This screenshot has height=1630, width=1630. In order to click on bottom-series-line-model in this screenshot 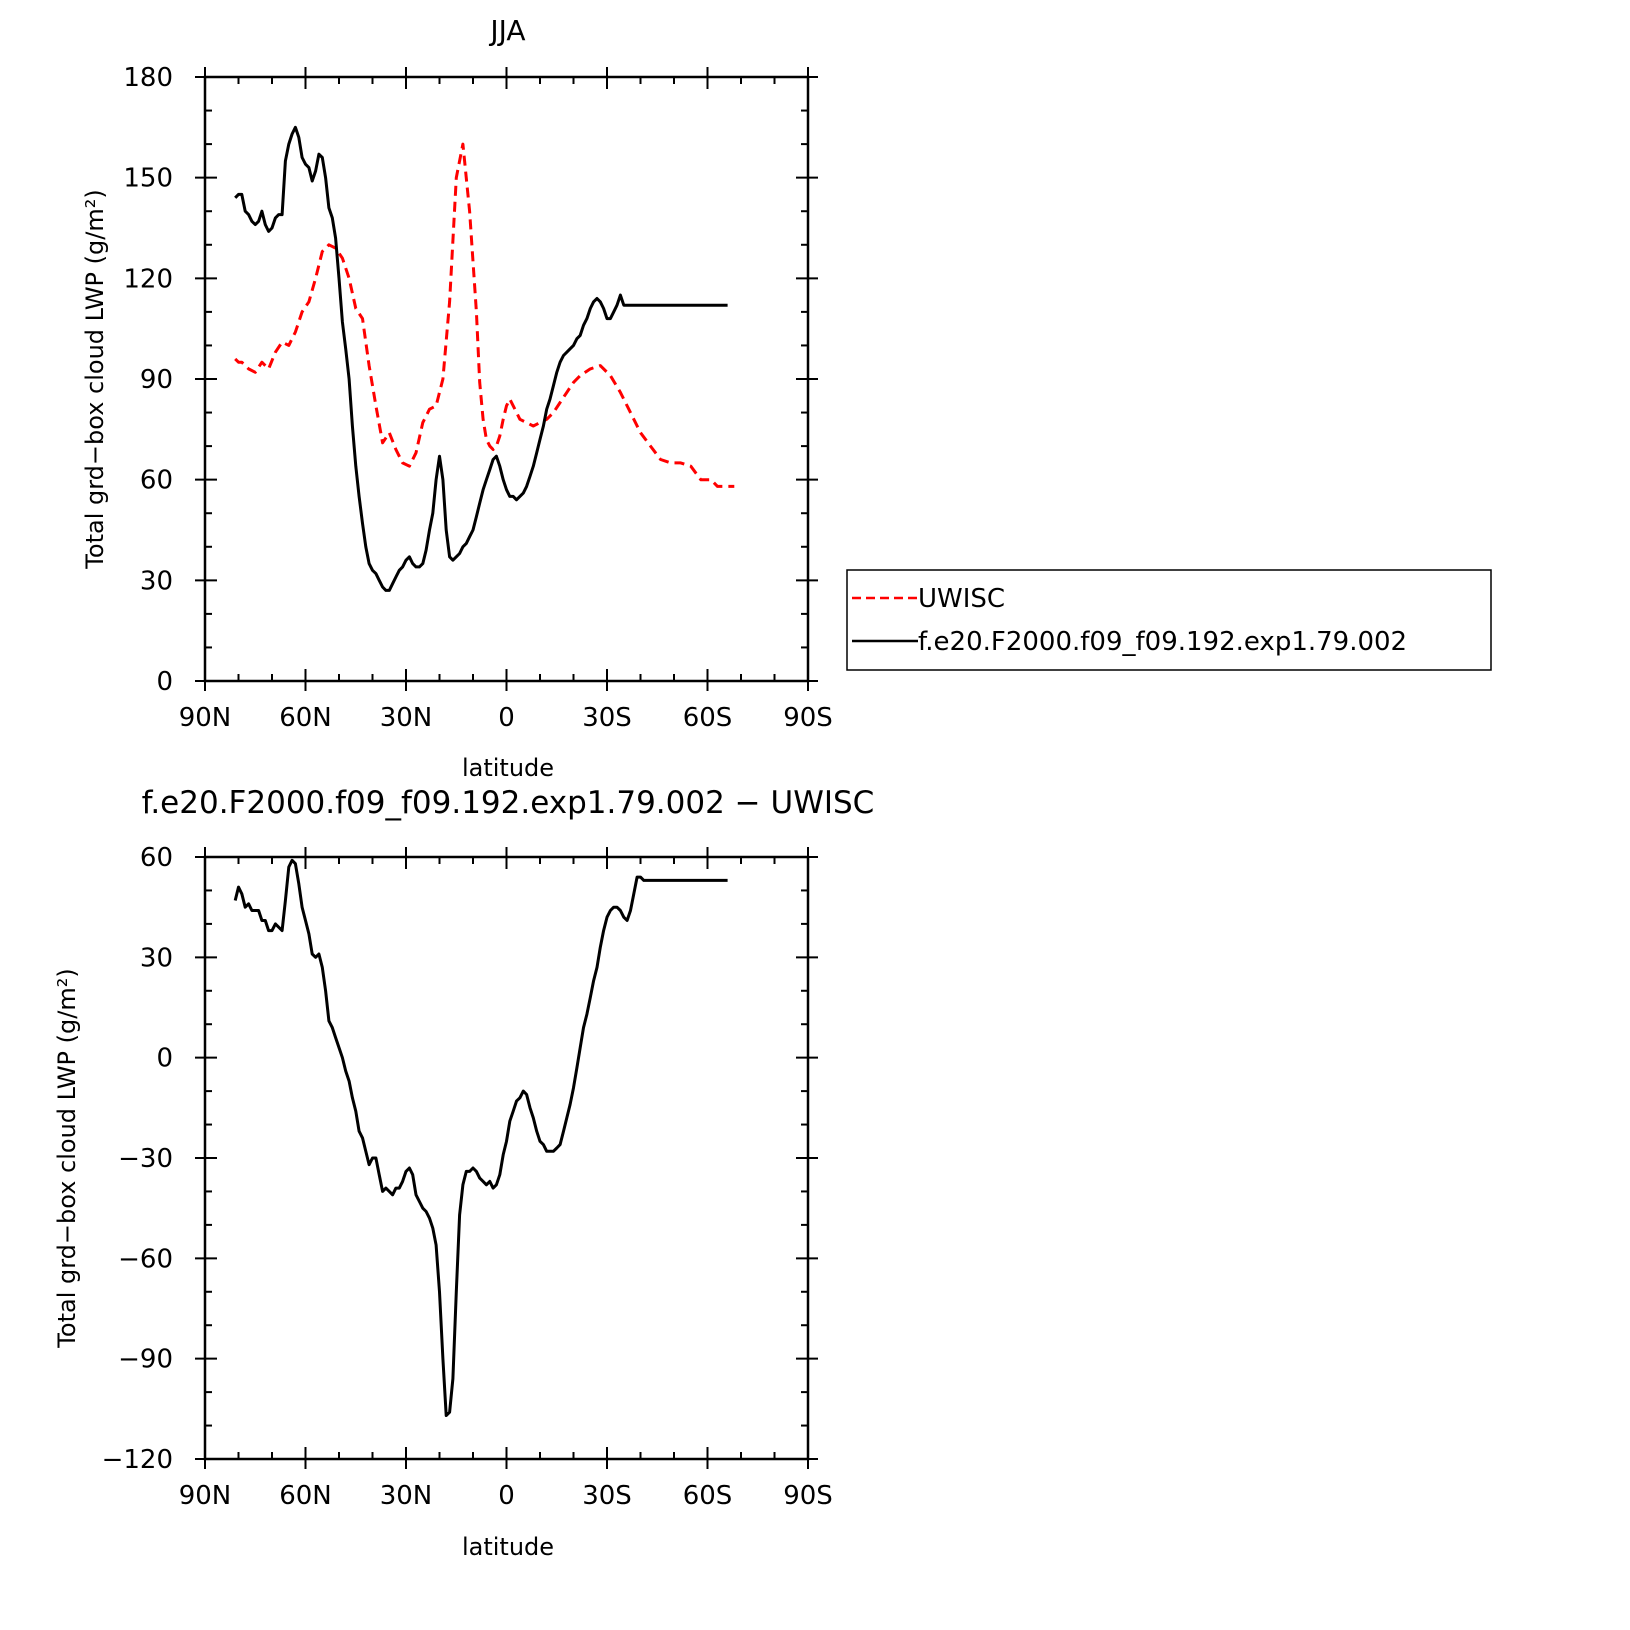, I will do `click(480, 1137)`.